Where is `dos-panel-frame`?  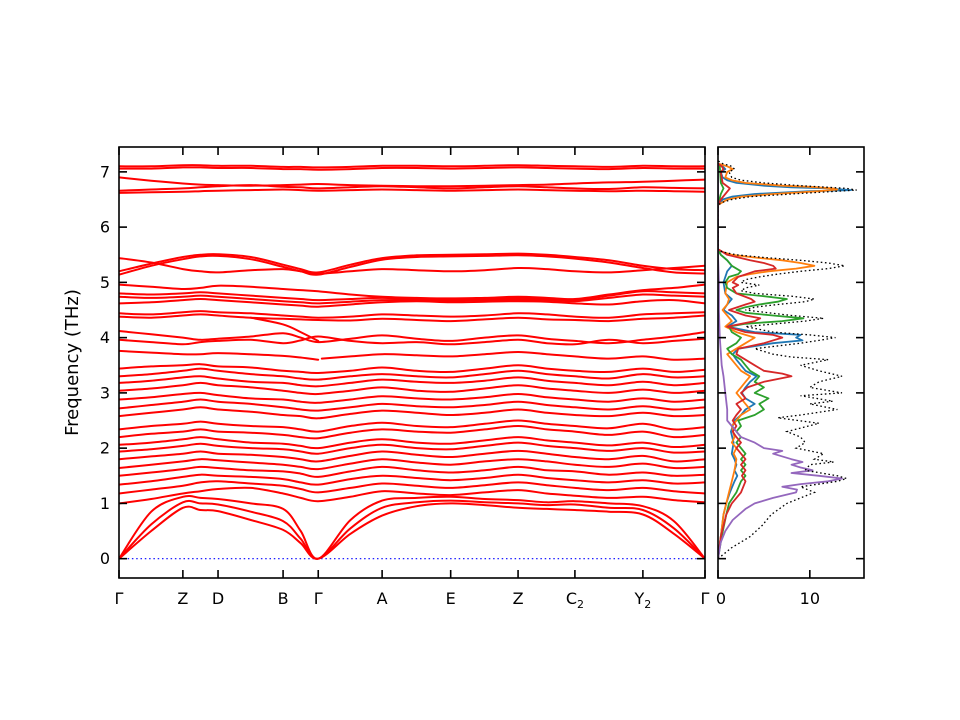 dos-panel-frame is located at coordinates (791, 362).